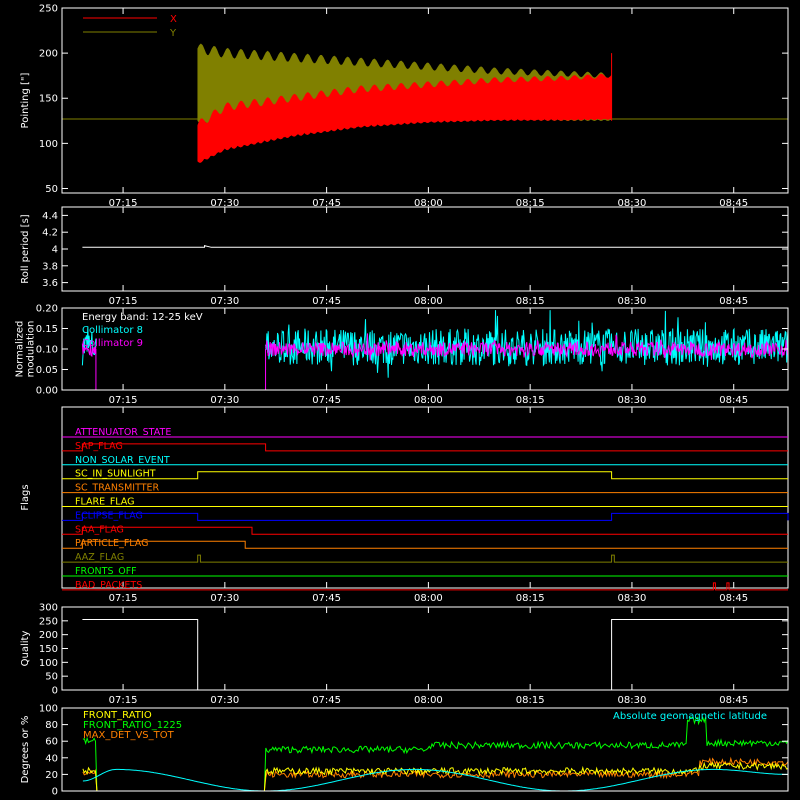 This screenshot has height=800, width=800. I want to click on ratios-ytick-label: 60, so click(51, 742).